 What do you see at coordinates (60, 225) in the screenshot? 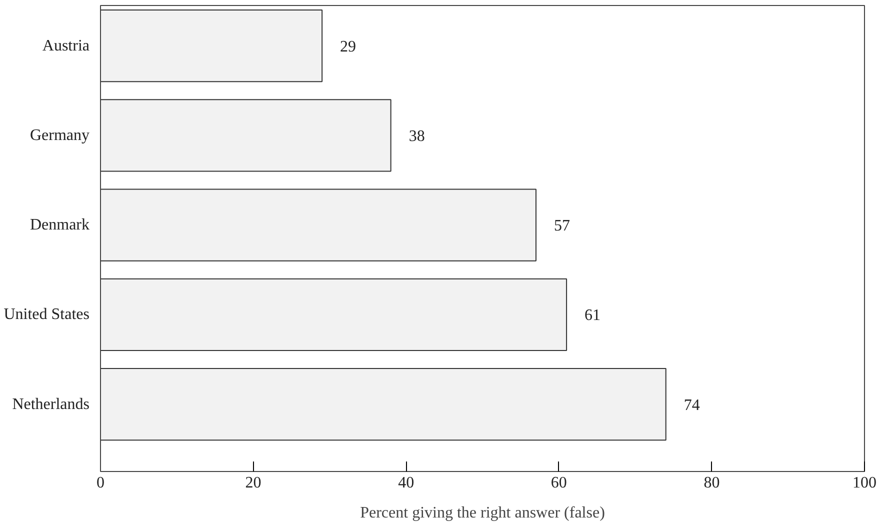
I see `y-tick-label: Denmark` at bounding box center [60, 225].